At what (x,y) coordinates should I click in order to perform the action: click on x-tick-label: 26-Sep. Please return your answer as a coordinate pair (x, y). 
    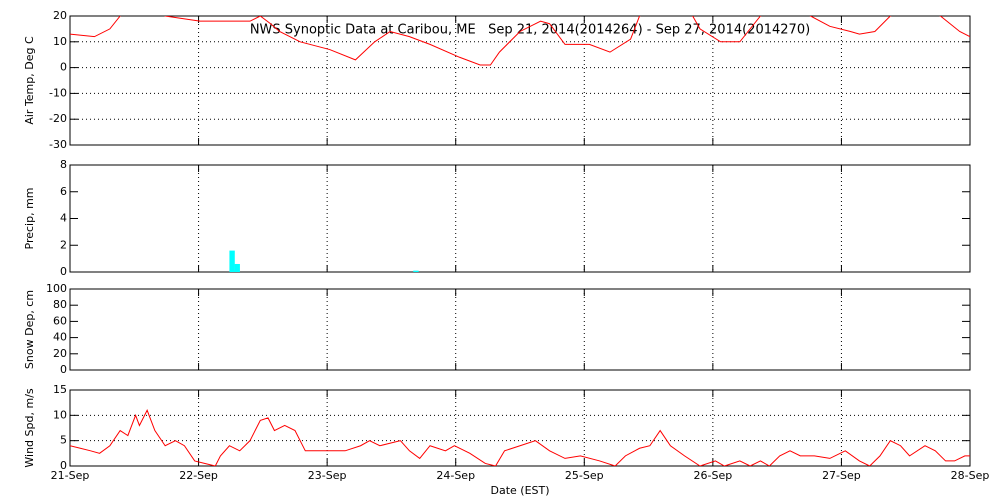
    Looking at the image, I should click on (713, 475).